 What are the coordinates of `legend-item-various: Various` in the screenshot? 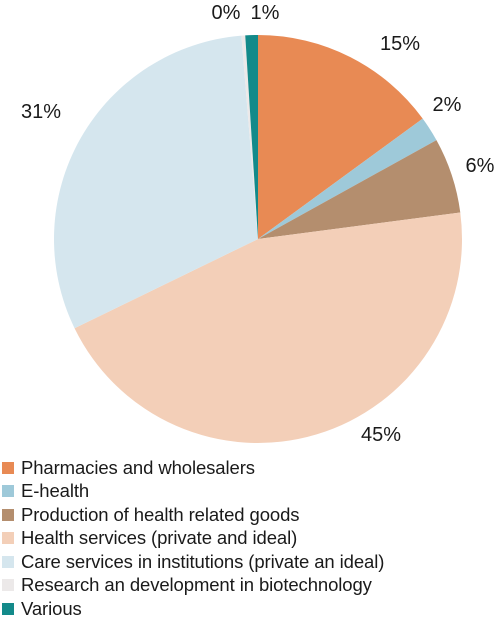 It's located at (250, 609).